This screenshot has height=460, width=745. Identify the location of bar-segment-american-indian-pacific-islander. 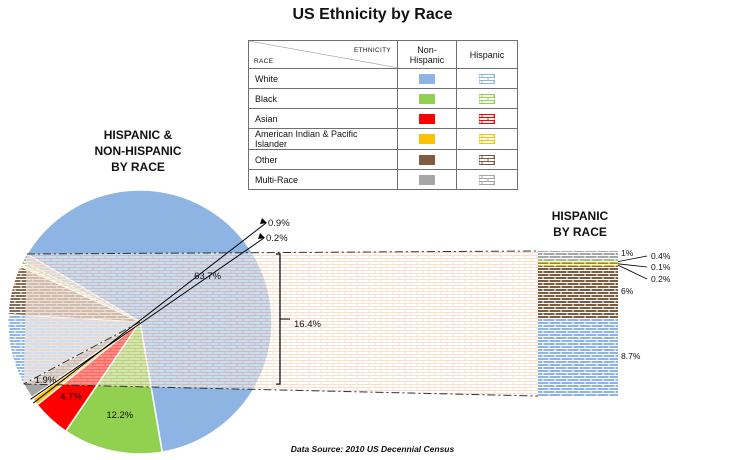
(578, 265).